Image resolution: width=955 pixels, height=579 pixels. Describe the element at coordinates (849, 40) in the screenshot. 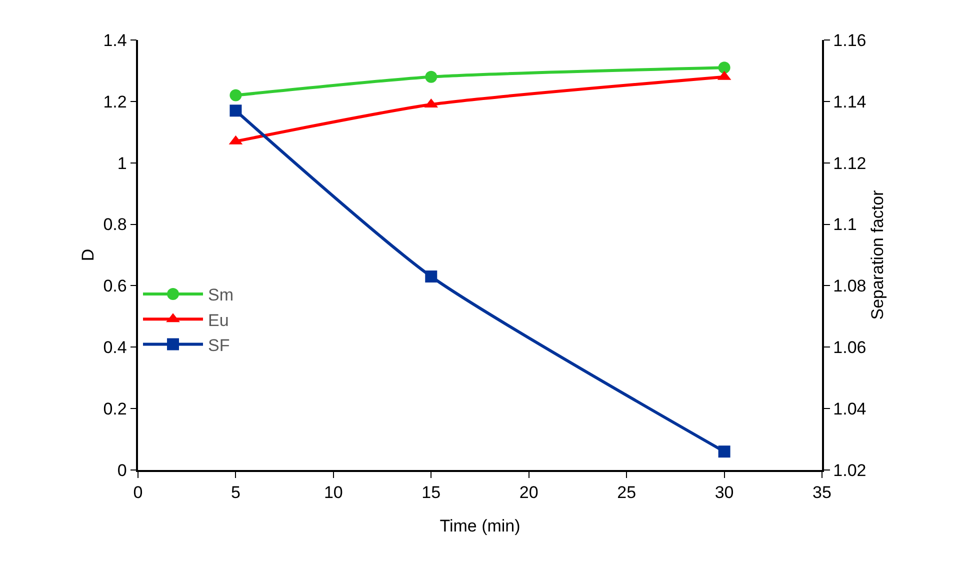

I see `y2-tick-label: 1.16` at that location.